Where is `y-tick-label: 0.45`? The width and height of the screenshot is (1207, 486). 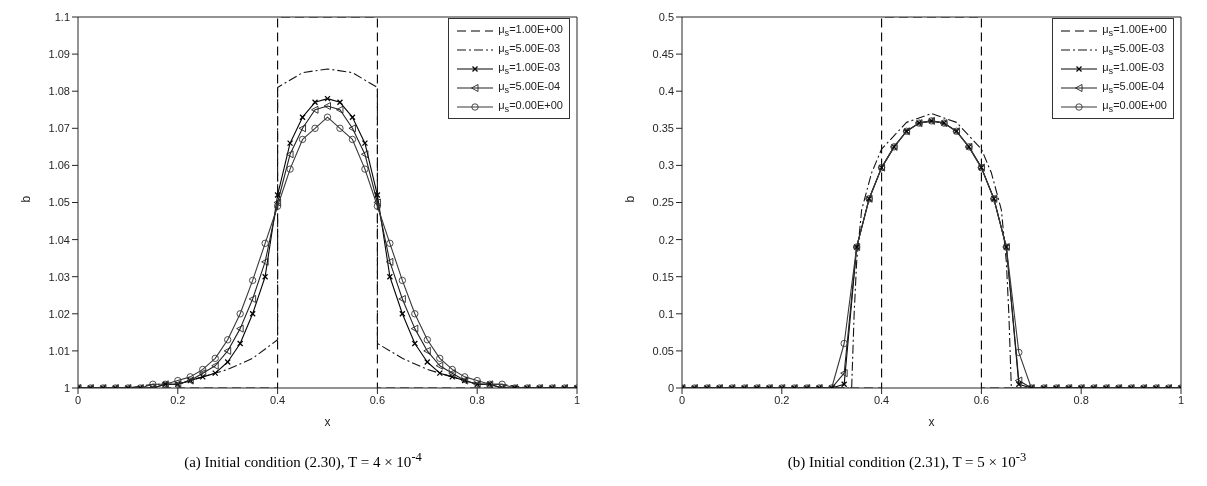
y-tick-label: 0.45 is located at coordinates (663, 54).